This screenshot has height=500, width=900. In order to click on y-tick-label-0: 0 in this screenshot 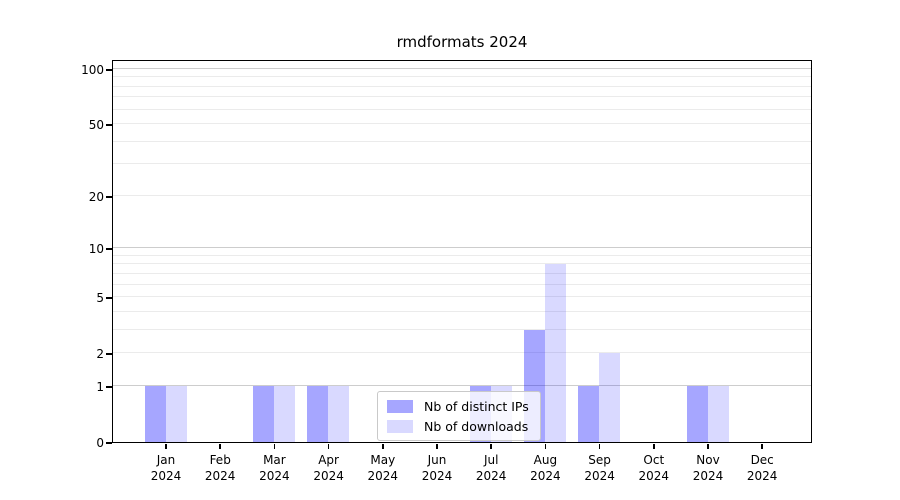, I will do `click(100, 443)`.